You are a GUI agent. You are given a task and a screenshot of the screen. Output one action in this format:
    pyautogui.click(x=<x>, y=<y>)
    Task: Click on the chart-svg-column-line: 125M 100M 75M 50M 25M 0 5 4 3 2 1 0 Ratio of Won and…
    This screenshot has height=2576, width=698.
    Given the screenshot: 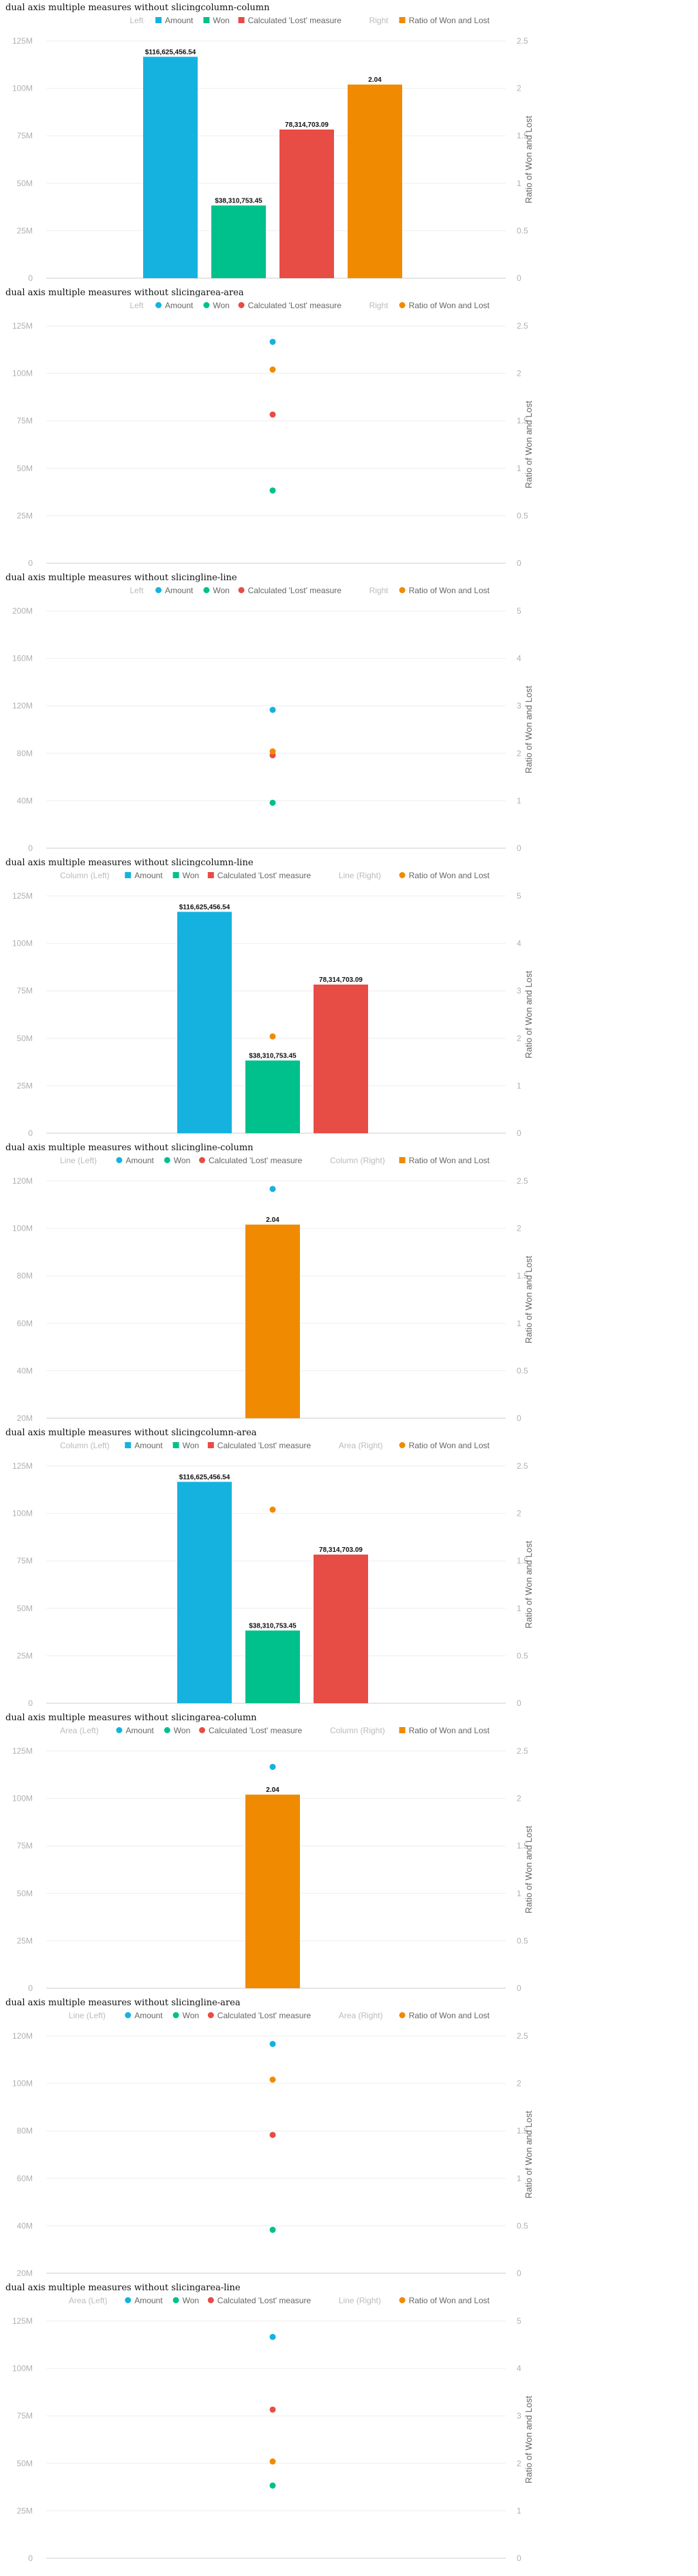 What is the action you would take?
    pyautogui.click(x=273, y=1004)
    